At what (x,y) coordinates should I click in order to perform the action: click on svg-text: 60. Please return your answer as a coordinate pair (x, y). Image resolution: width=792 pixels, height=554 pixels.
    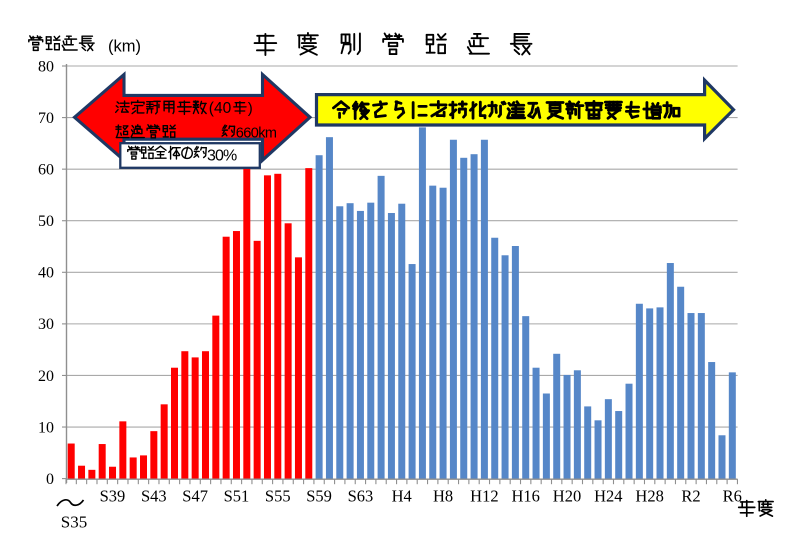
    Looking at the image, I should click on (46, 169).